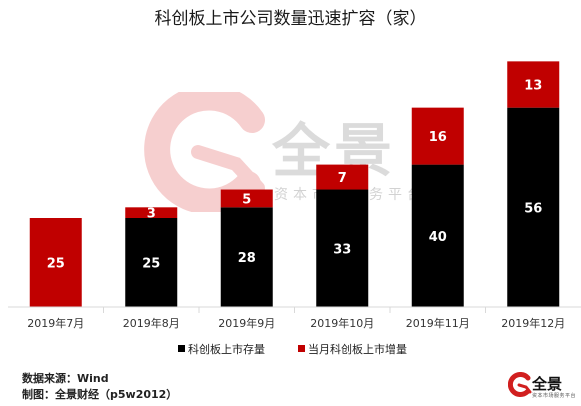 The width and height of the screenshot is (581, 406). I want to click on watermark-logo-icon, so click(204, 152).